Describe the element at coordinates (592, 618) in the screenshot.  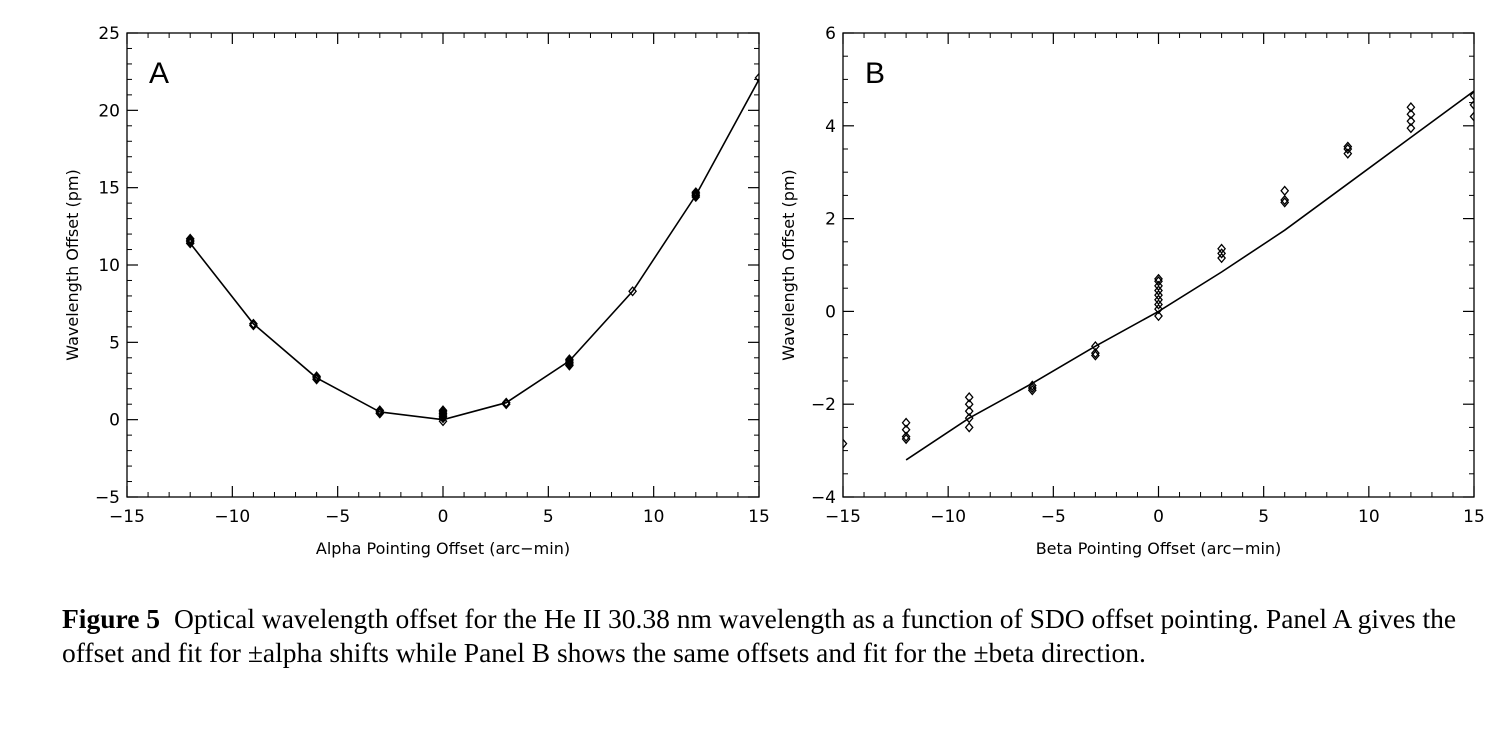
I see `caption-ion-stage: II` at that location.